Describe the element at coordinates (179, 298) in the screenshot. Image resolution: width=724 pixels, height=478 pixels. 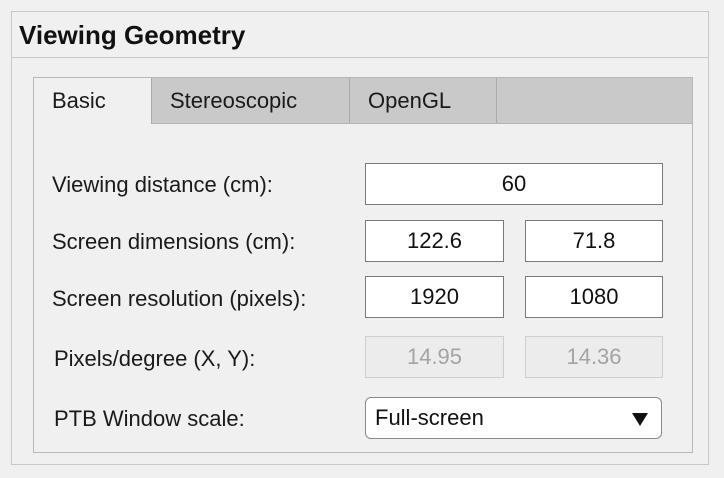
I see `screen-resolution-label: Screen resolution (pixels):` at that location.